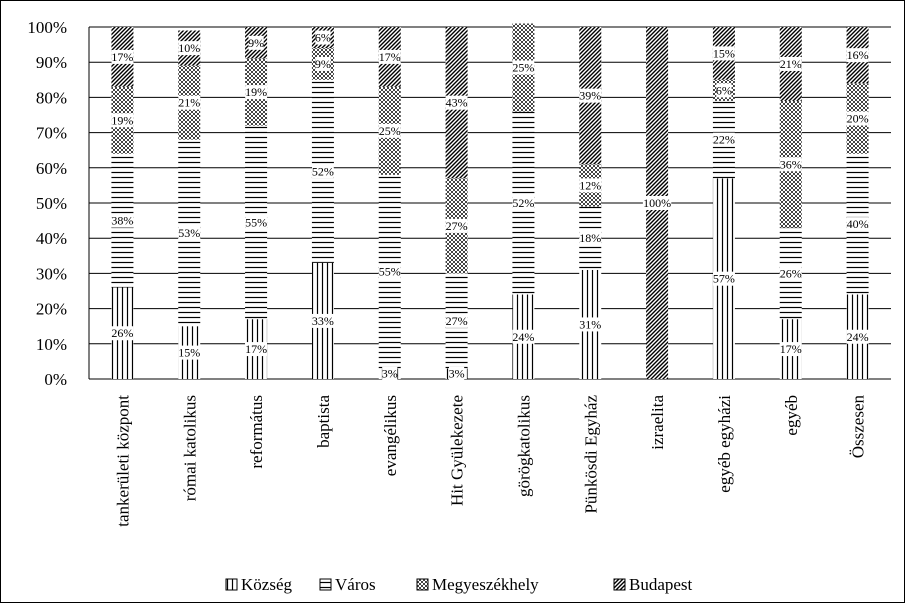 This screenshot has width=907, height=605. I want to click on data-label: 38%, so click(122, 221).